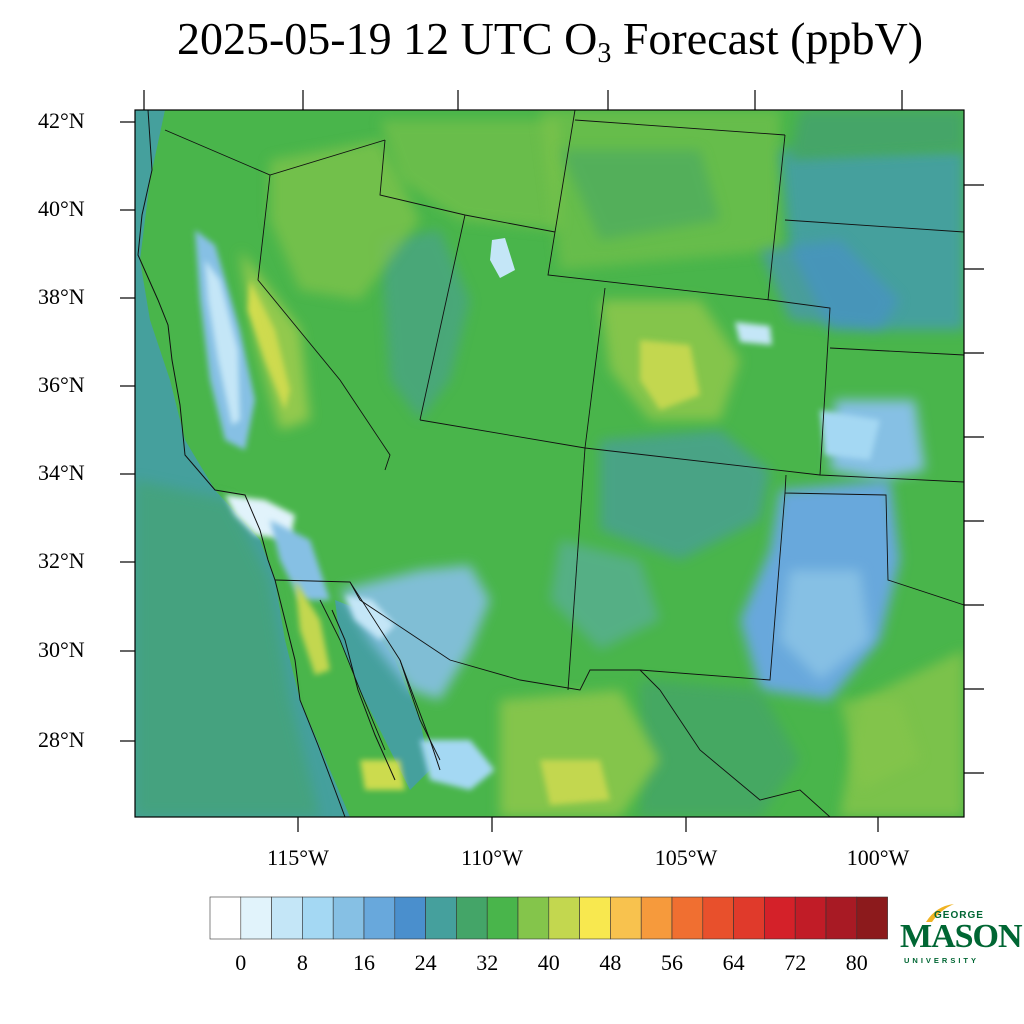 The height and width of the screenshot is (1024, 1024). Describe the element at coordinates (686, 857) in the screenshot. I see `lon-label-105w: 105°W` at that location.